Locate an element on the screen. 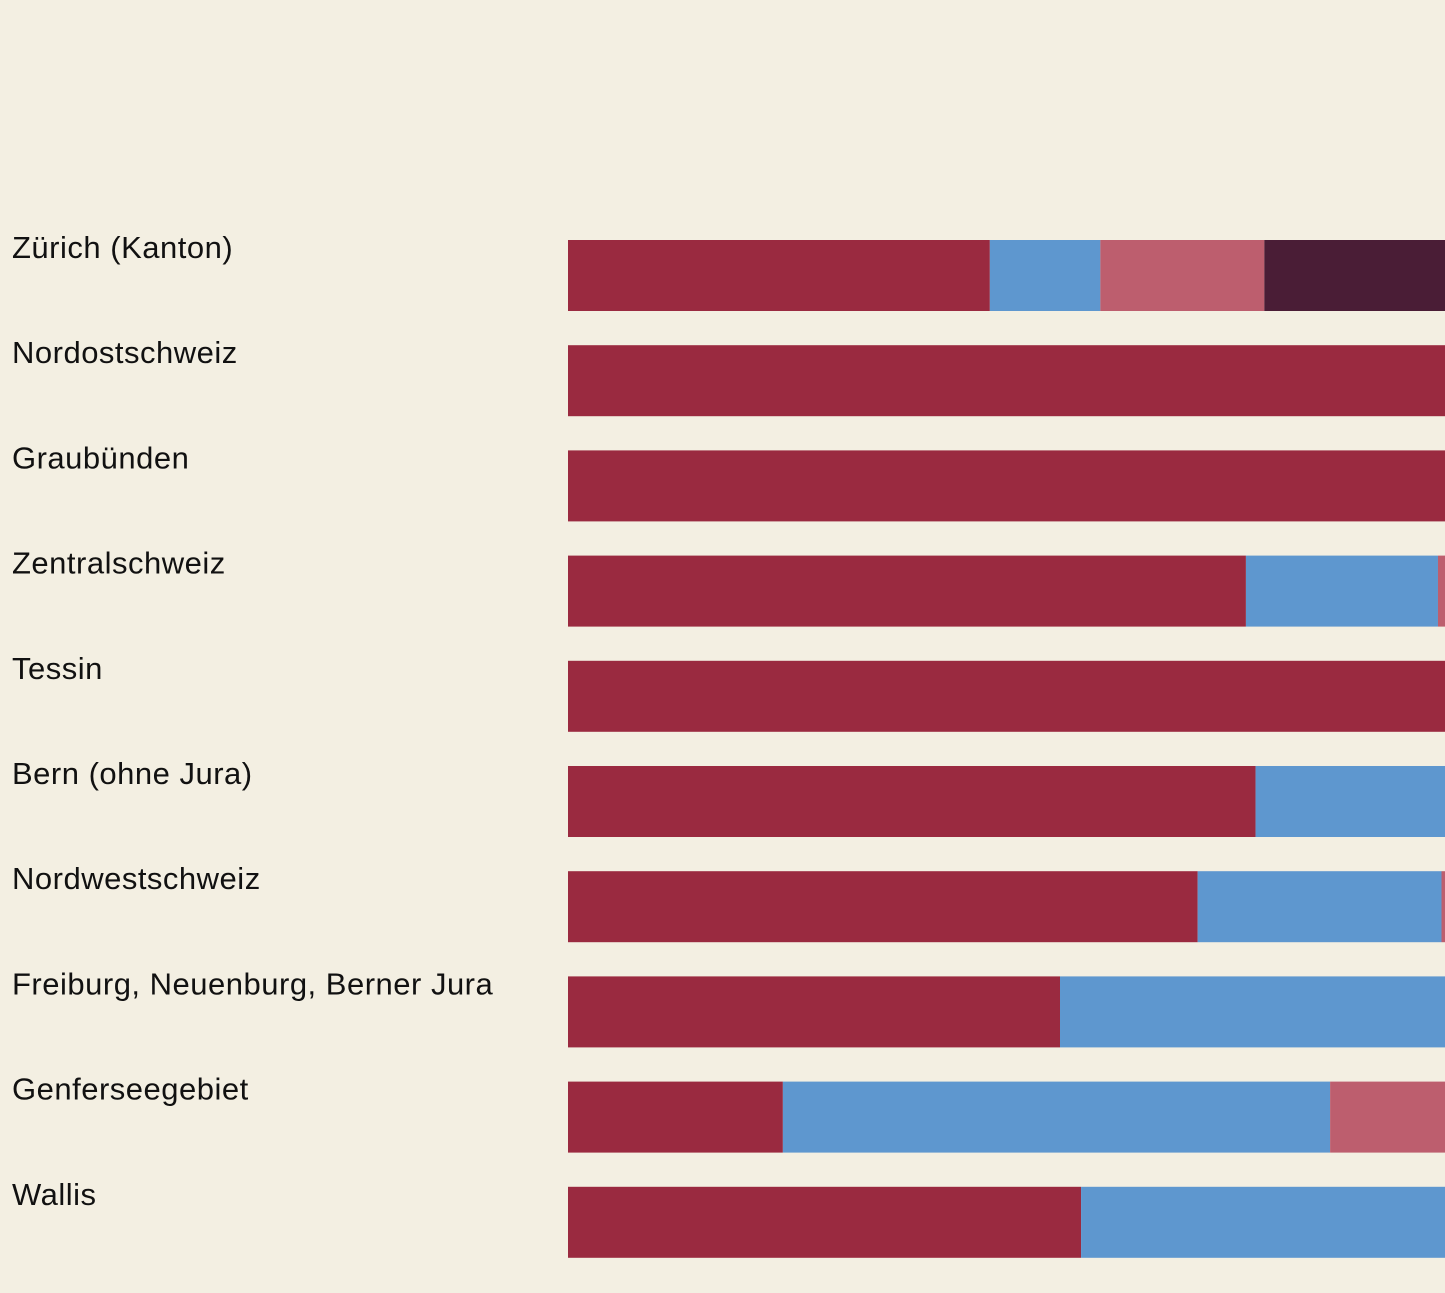 Image resolution: width=1445 pixels, height=1293 pixels. category-label: Zentralschweiz is located at coordinates (119, 563).